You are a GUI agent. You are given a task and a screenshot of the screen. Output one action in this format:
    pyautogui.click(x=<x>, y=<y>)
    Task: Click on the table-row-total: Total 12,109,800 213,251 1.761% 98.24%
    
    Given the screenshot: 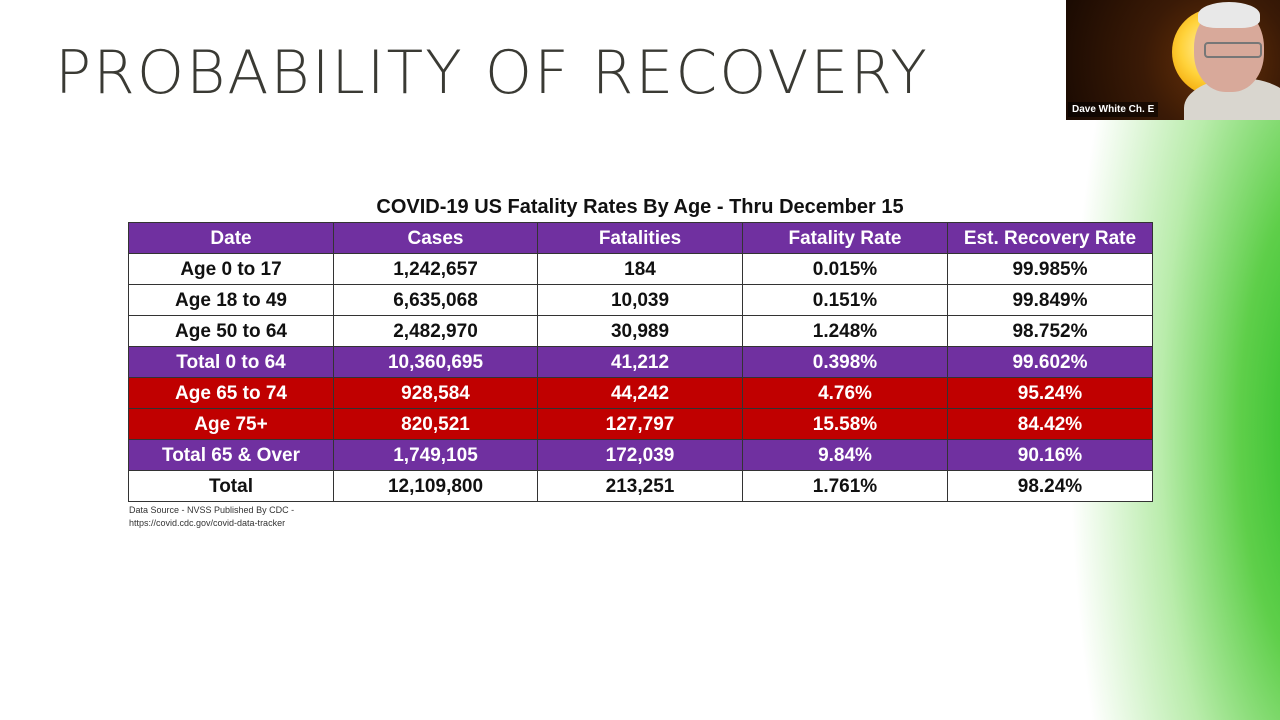 What is the action you would take?
    pyautogui.click(x=640, y=486)
    